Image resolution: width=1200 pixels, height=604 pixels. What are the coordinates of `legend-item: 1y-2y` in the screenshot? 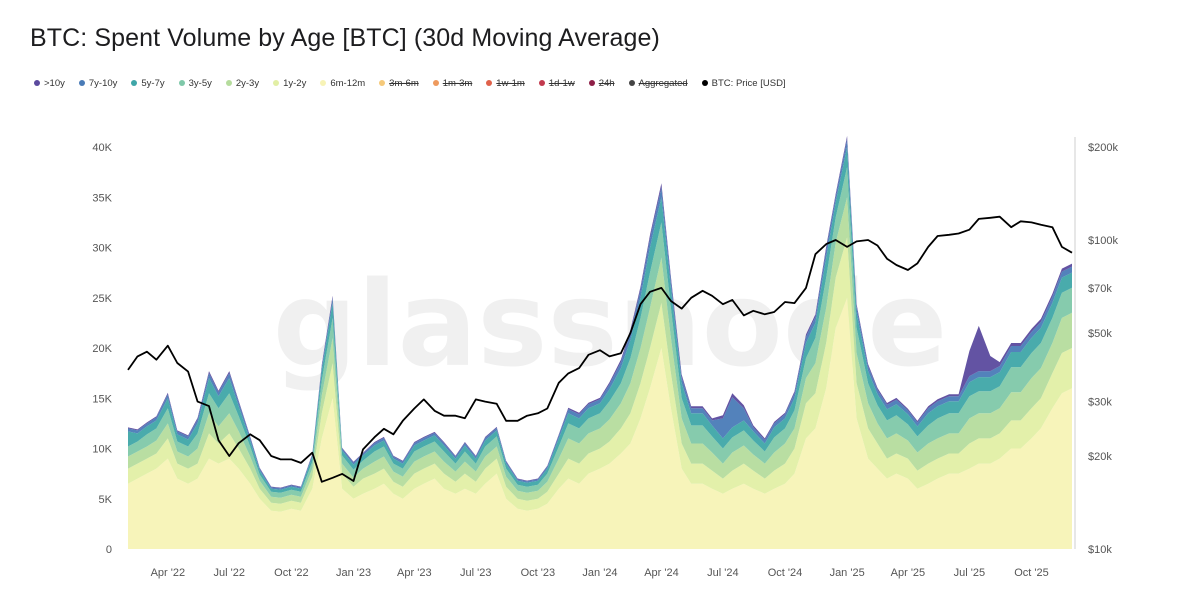 It's located at (289, 83).